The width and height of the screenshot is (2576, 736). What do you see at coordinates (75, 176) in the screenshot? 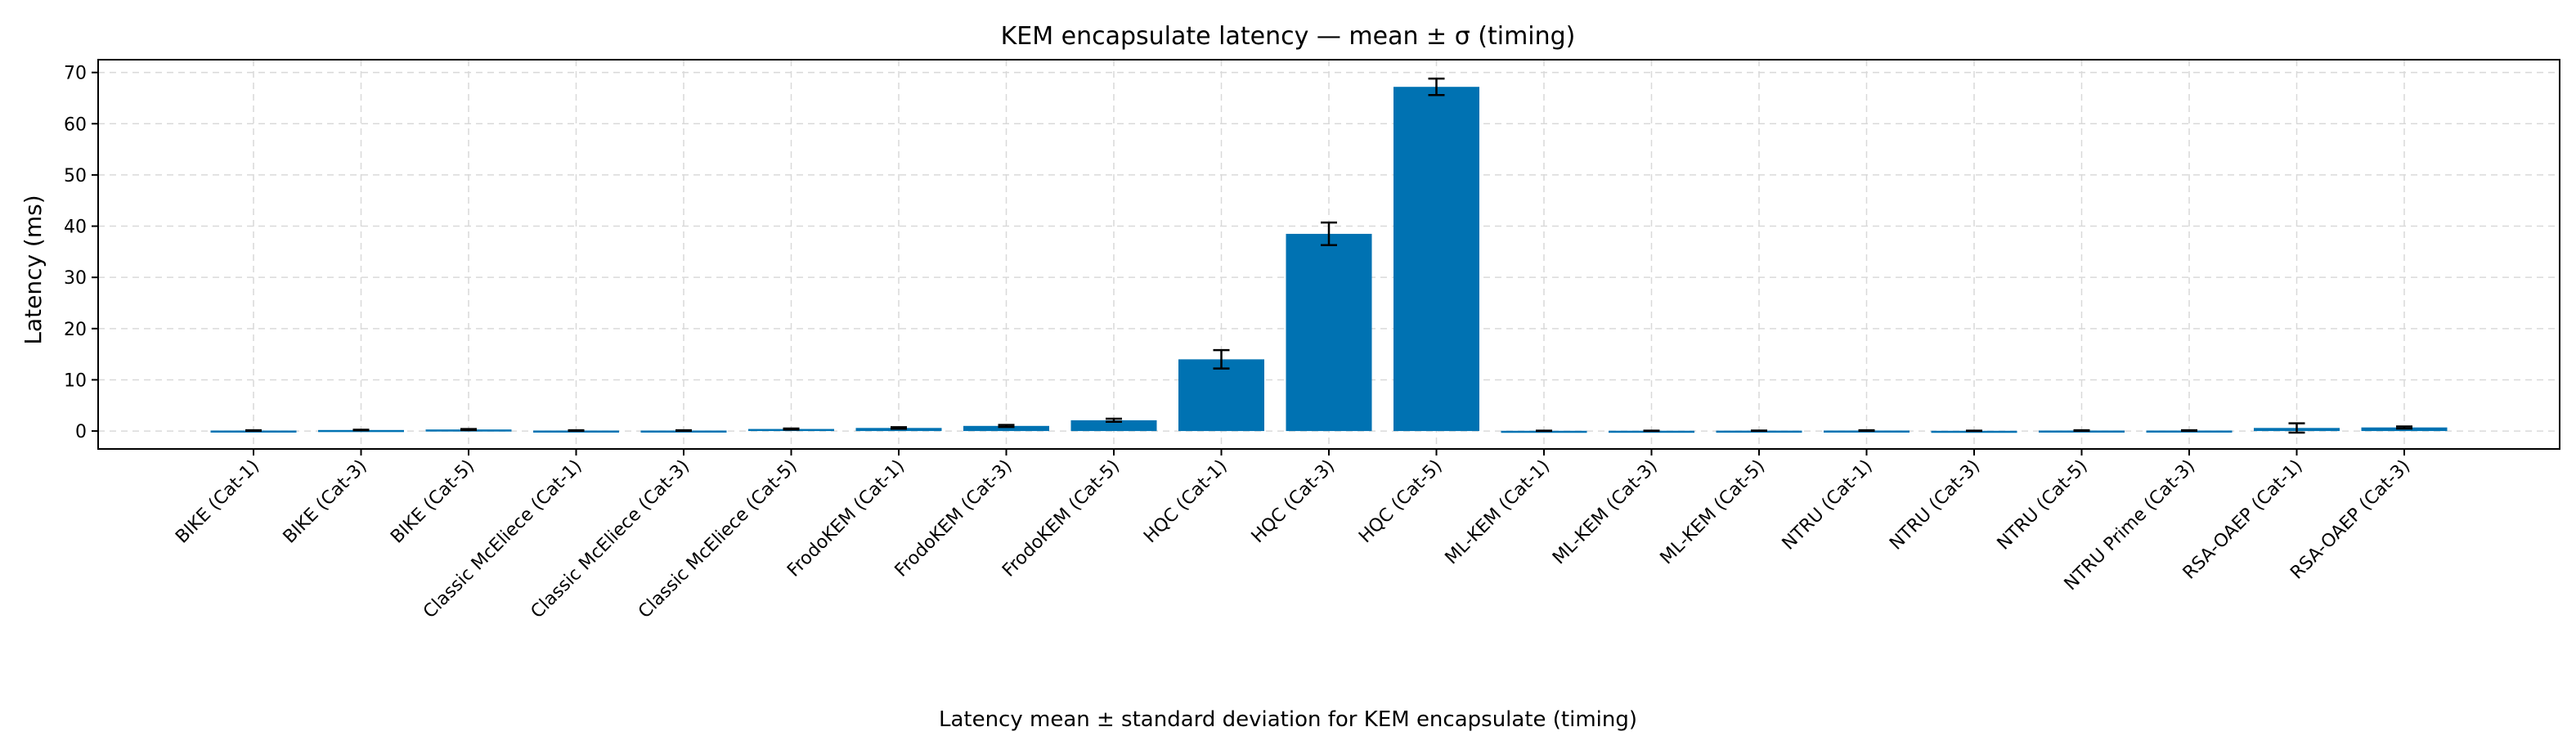
I see `y-tick-label: 50` at bounding box center [75, 176].